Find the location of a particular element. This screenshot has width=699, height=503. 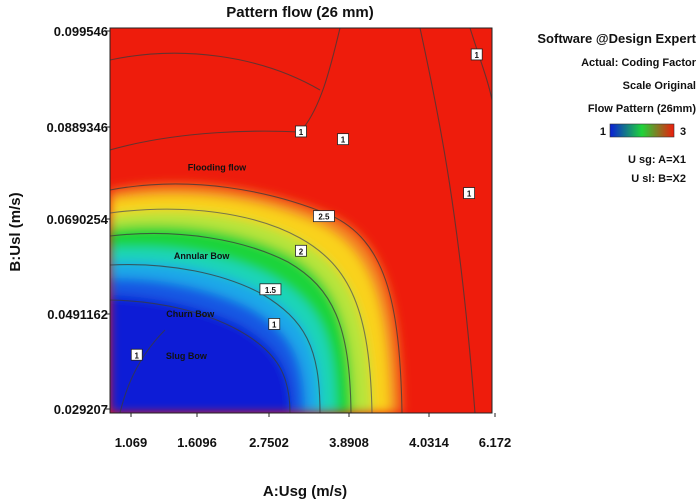

x-tick-label: 3.8908 is located at coordinates (349, 442).